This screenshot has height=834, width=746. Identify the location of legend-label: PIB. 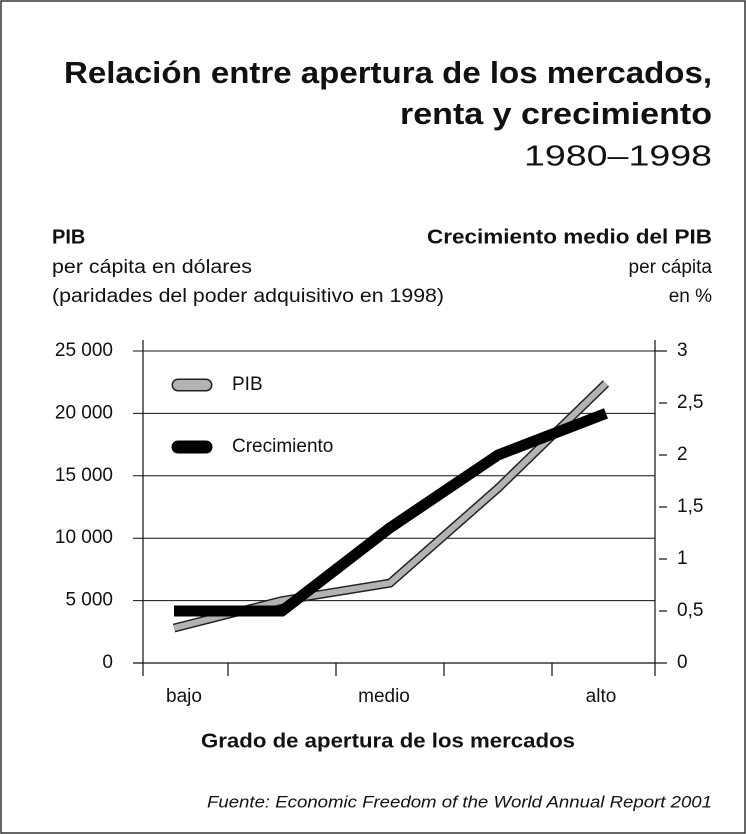
(247, 384).